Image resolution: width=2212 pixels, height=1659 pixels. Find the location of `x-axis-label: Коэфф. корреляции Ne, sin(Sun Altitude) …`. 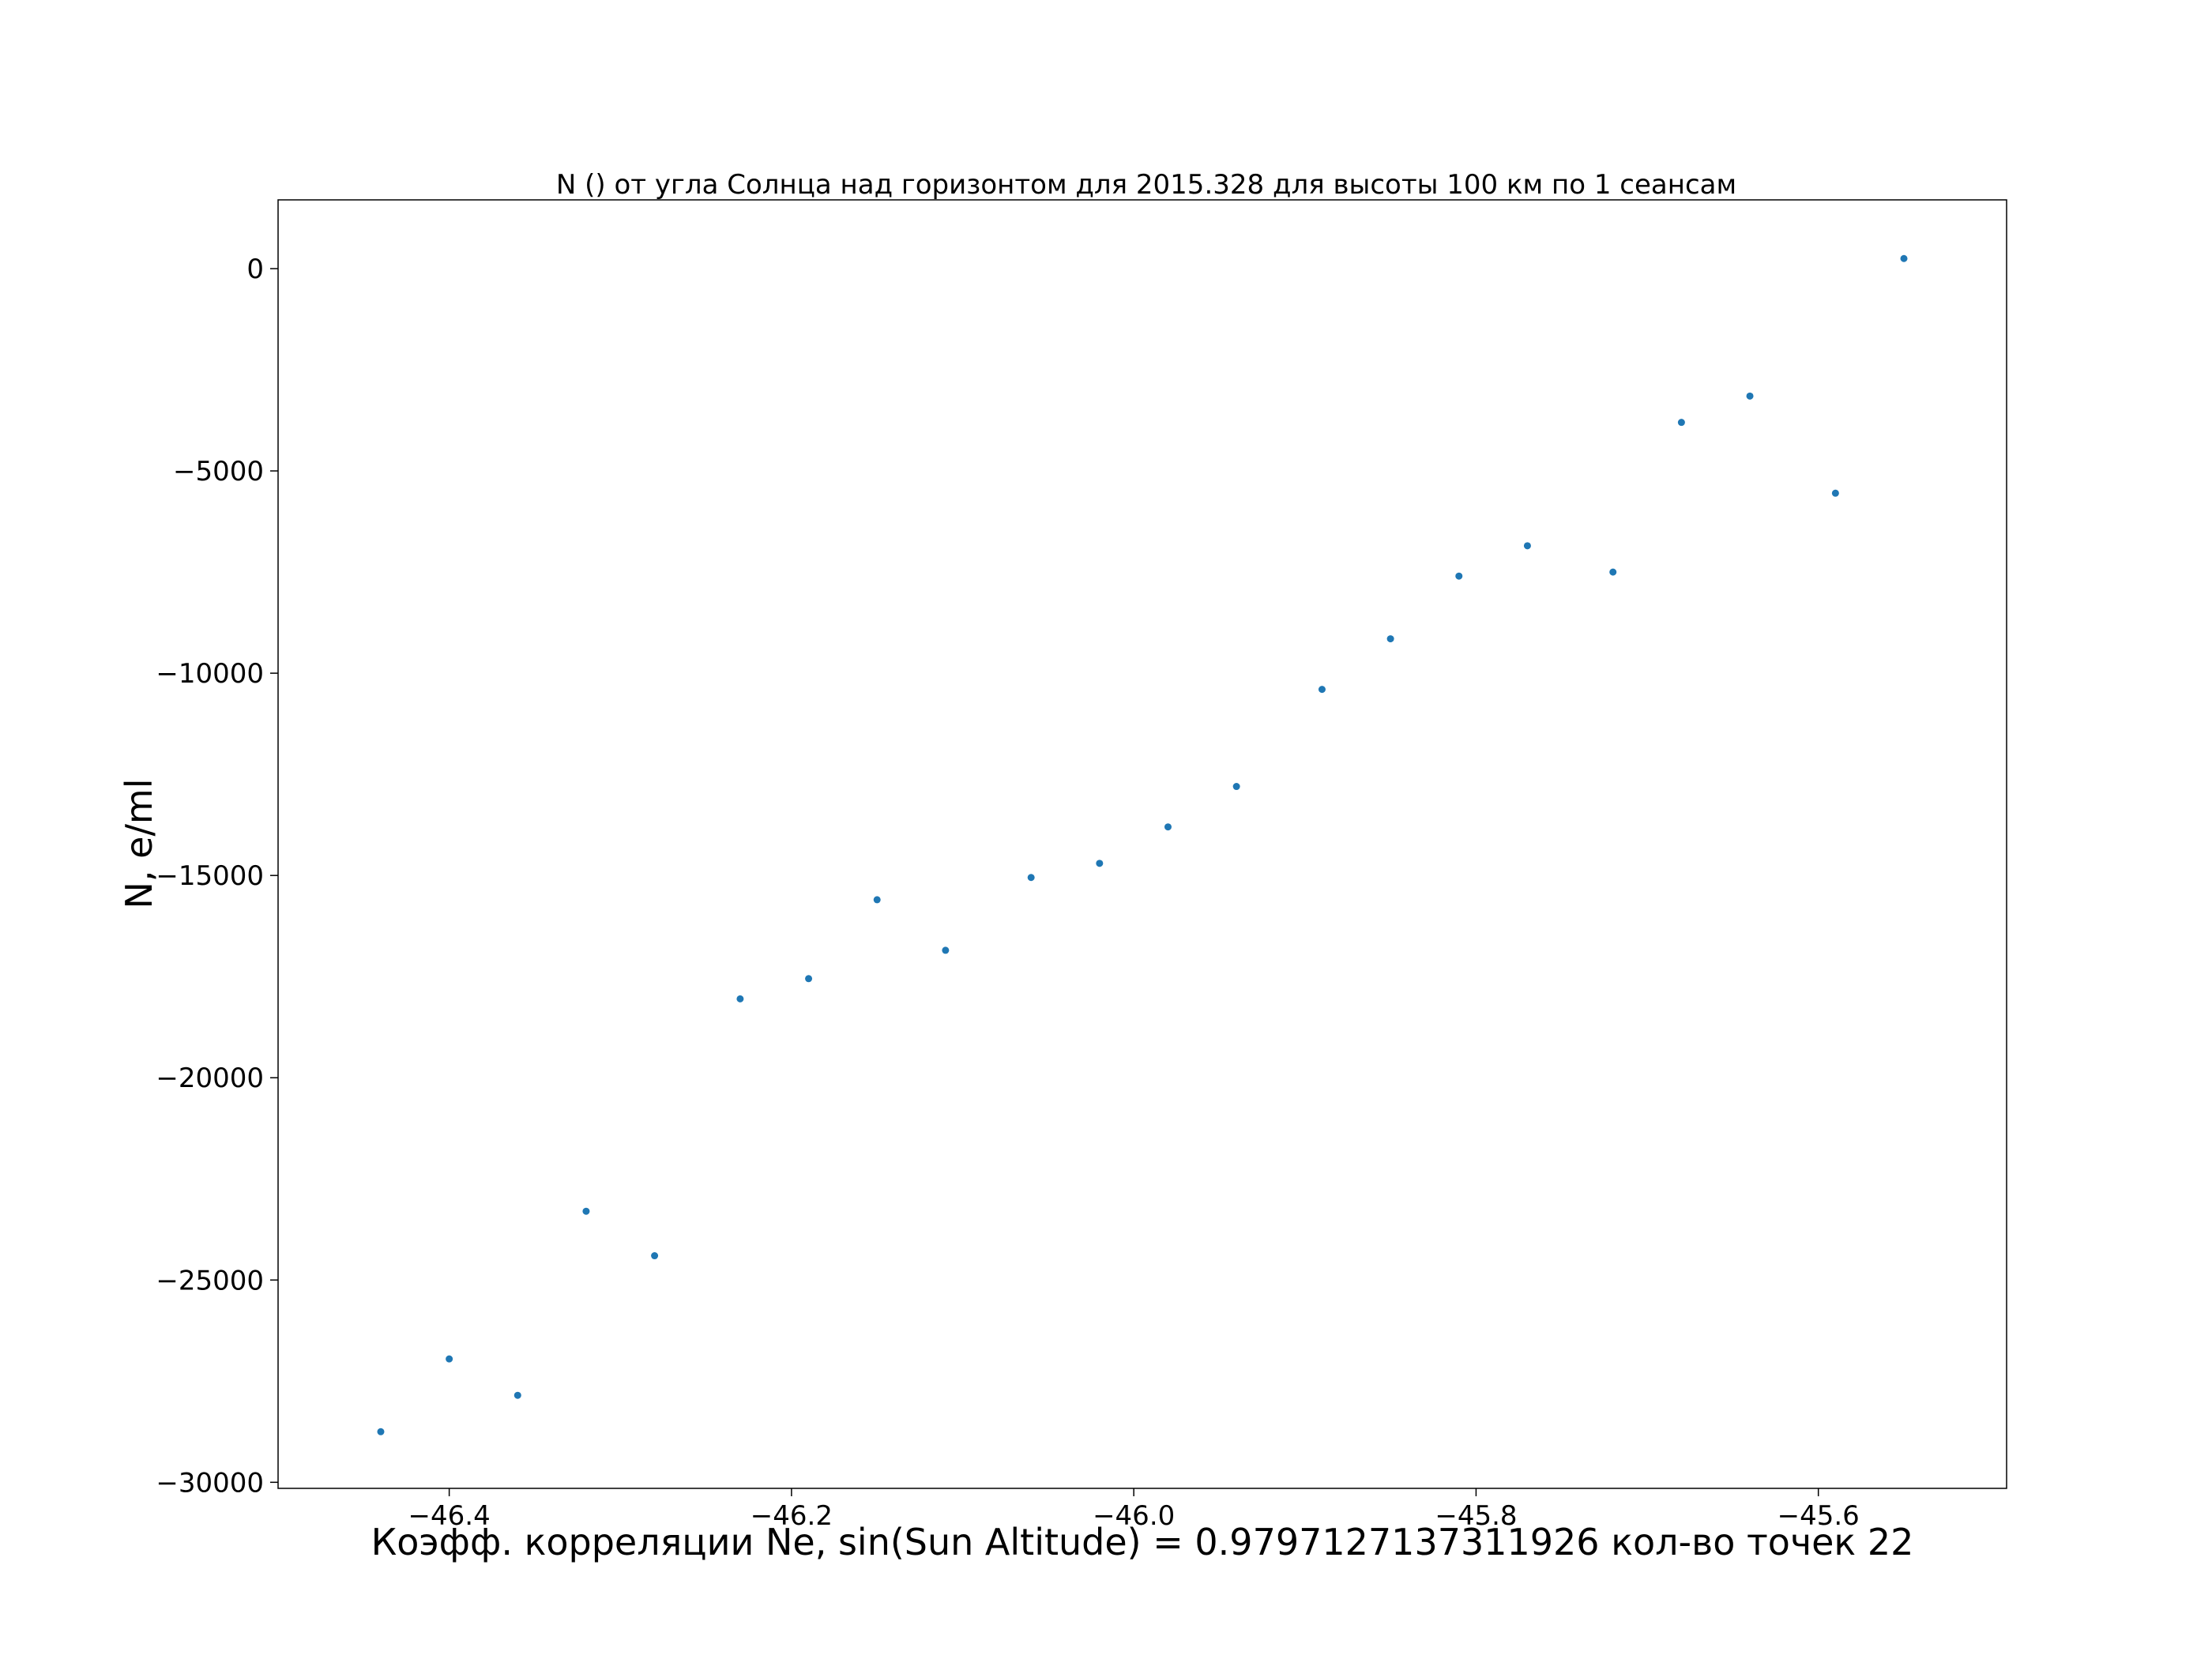

x-axis-label: Коэфф. корреляции Ne, sin(Sun Altitude) … is located at coordinates (1143, 1542).